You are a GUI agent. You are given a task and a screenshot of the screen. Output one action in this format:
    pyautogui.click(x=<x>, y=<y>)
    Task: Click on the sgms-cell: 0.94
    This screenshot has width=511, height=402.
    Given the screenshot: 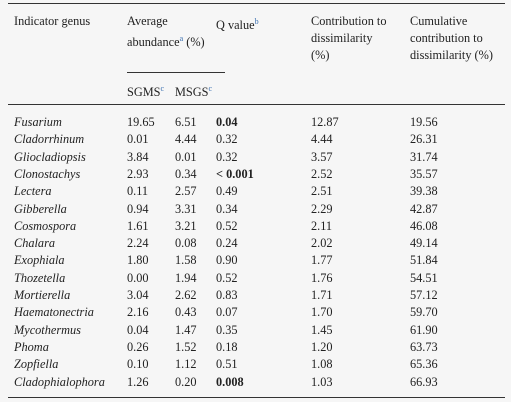 What is the action you would take?
    pyautogui.click(x=138, y=208)
    